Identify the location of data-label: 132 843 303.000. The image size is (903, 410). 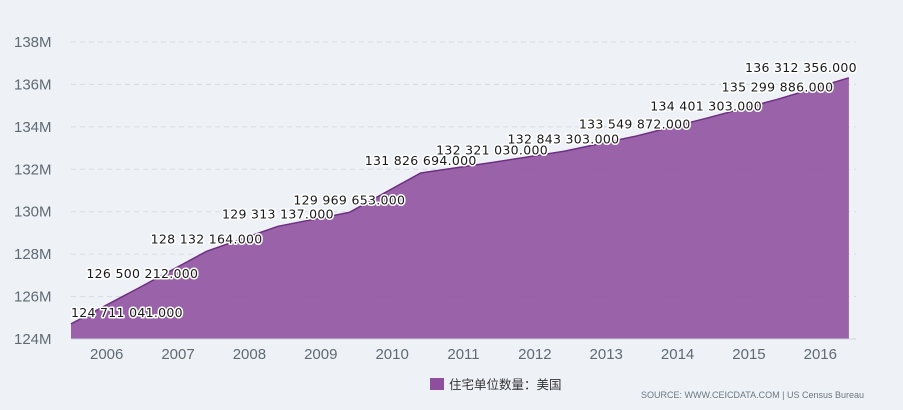
(563, 138).